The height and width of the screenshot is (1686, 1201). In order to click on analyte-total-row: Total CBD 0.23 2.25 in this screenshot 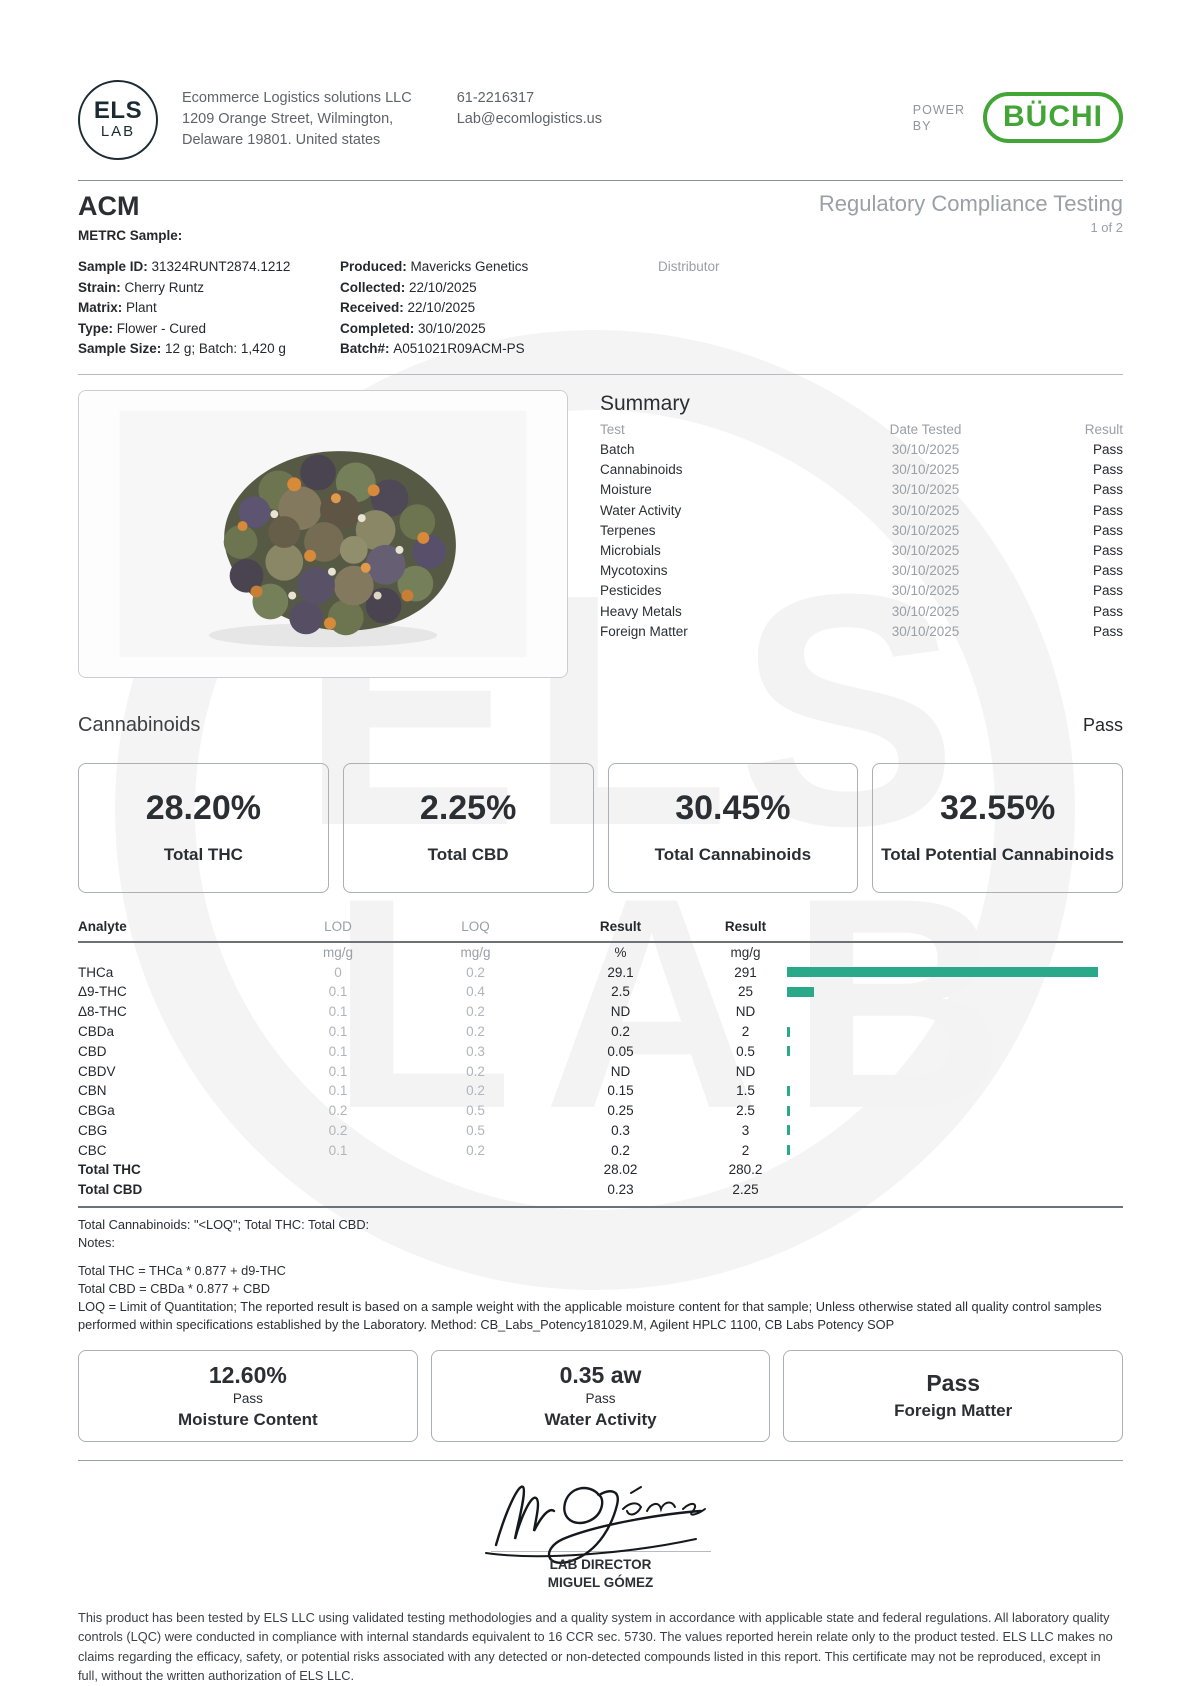, I will do `click(600, 1190)`.